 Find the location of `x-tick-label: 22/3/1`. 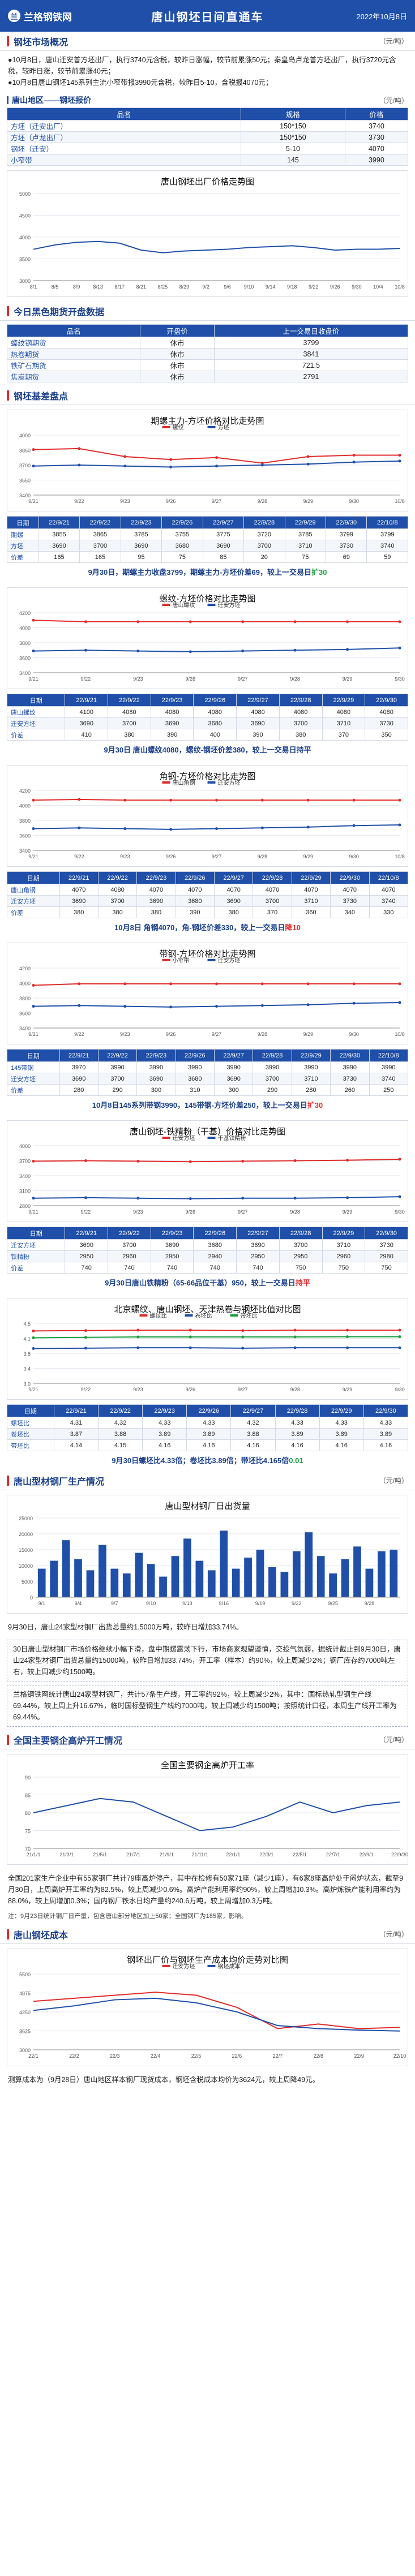

x-tick-label: 22/3/1 is located at coordinates (266, 1855).